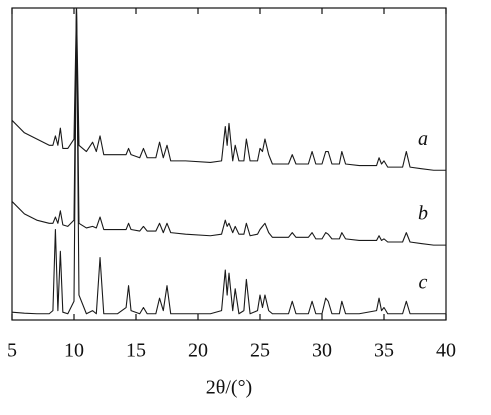 This screenshot has height=415, width=491. I want to click on series-label: c, so click(423, 282).